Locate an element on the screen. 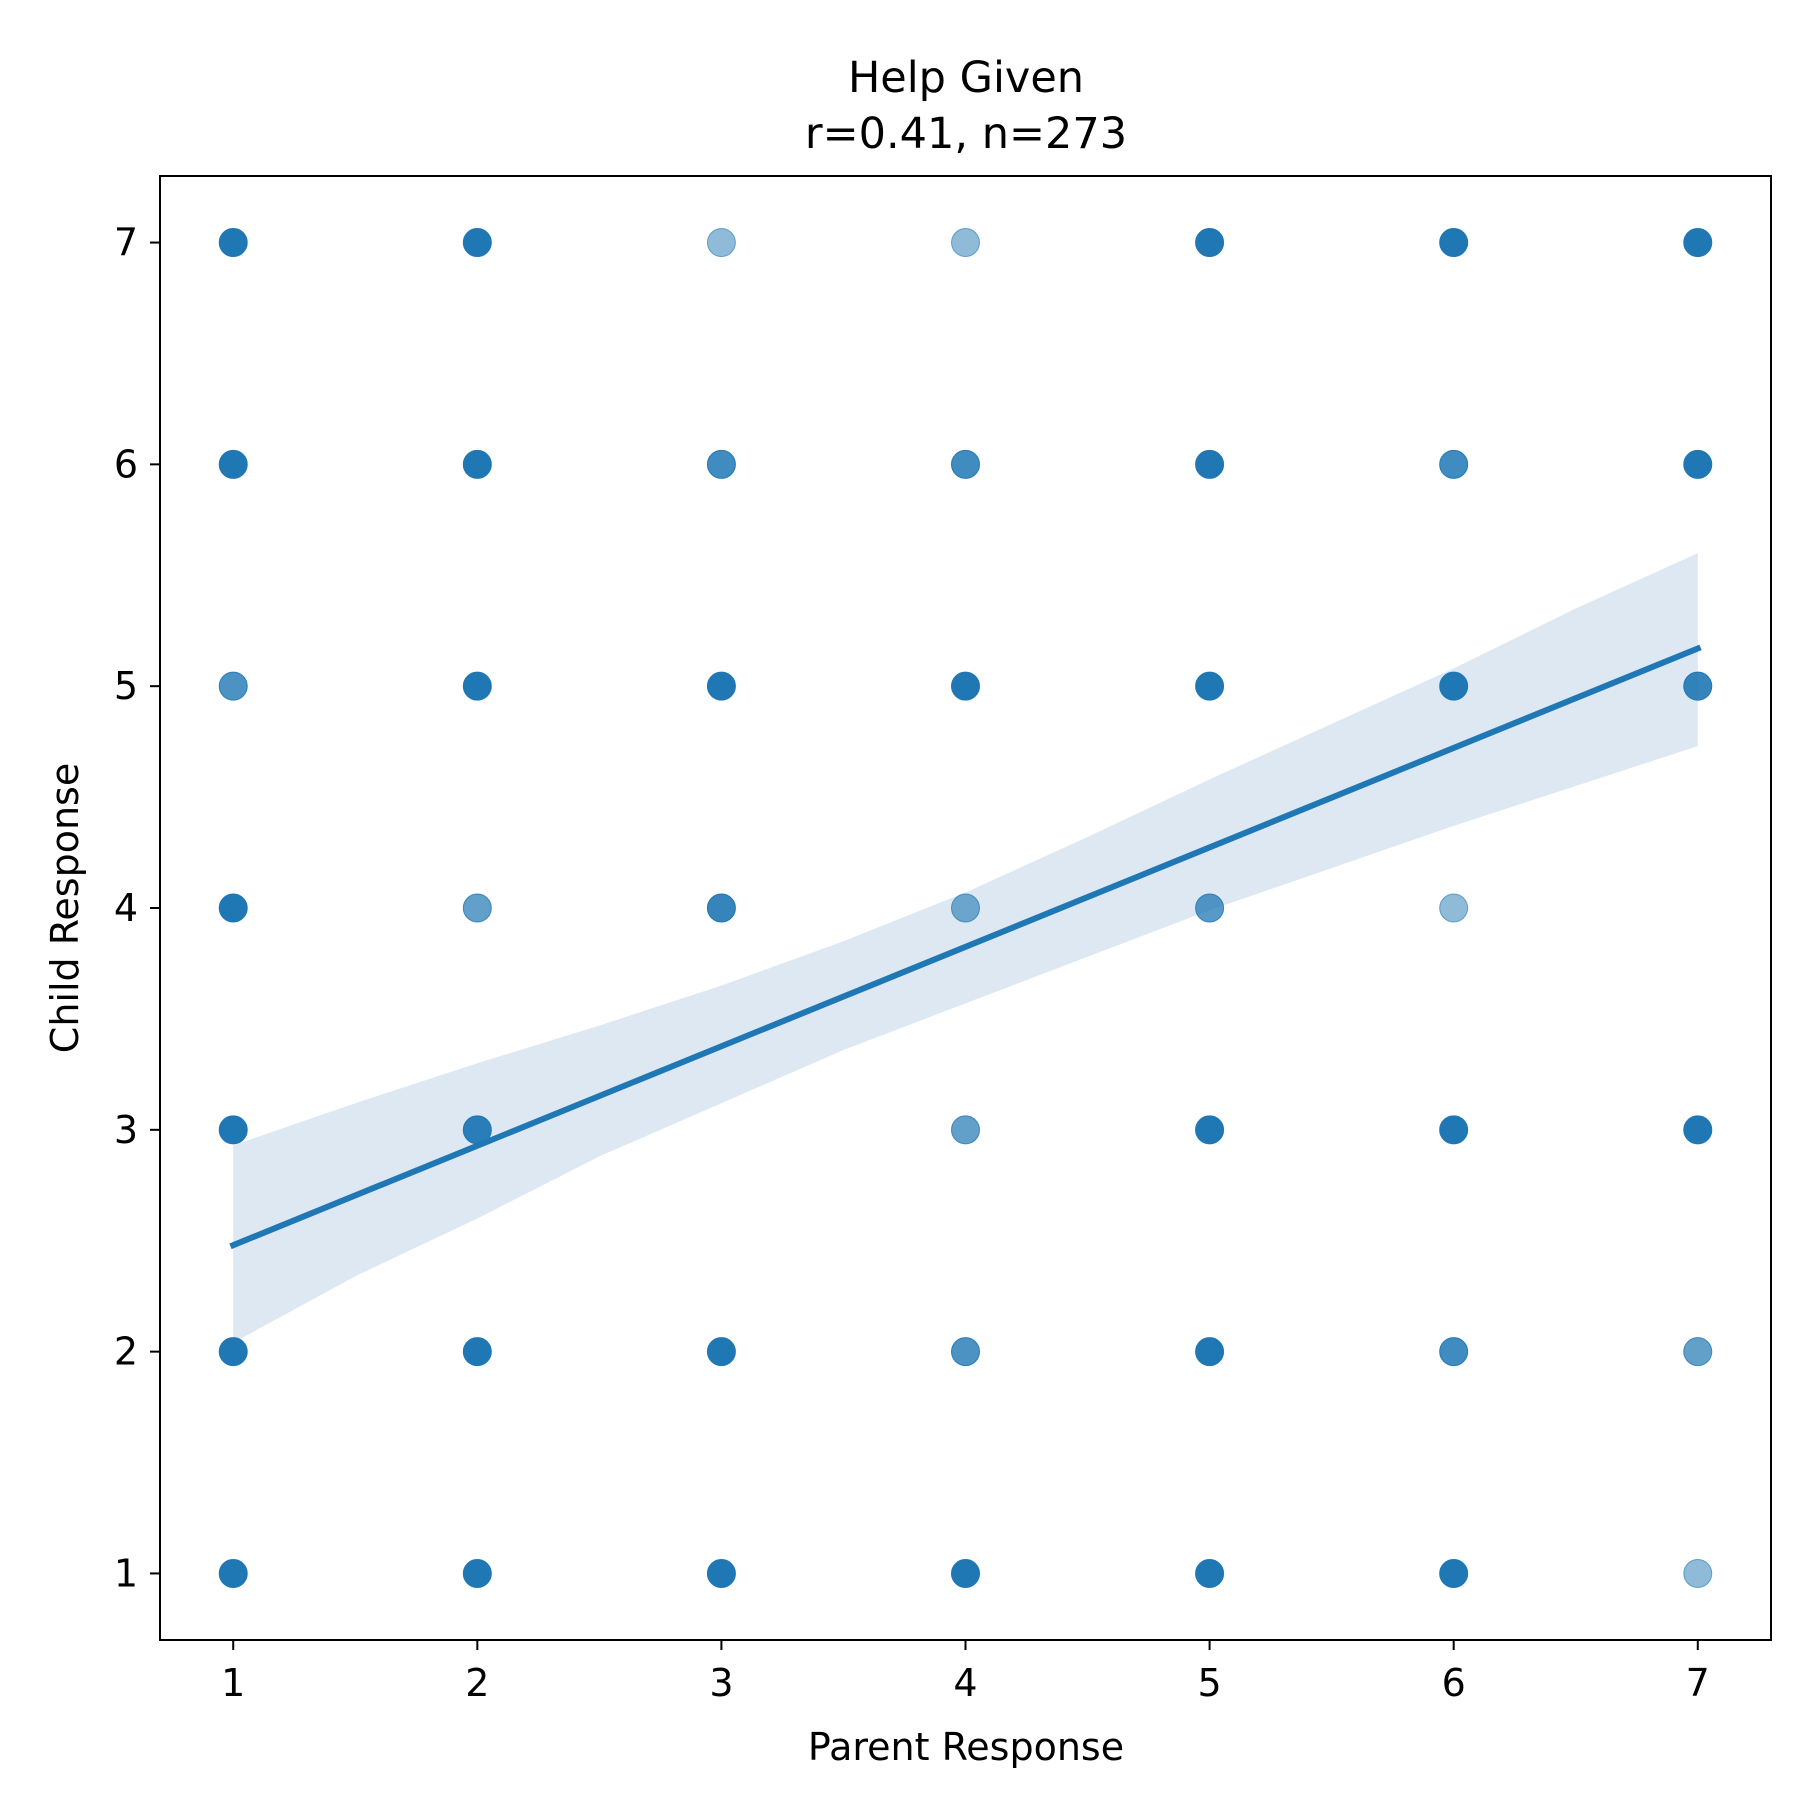  y-axis-ticks: 1 2 3 4 5 6 7 is located at coordinates (137, 908).